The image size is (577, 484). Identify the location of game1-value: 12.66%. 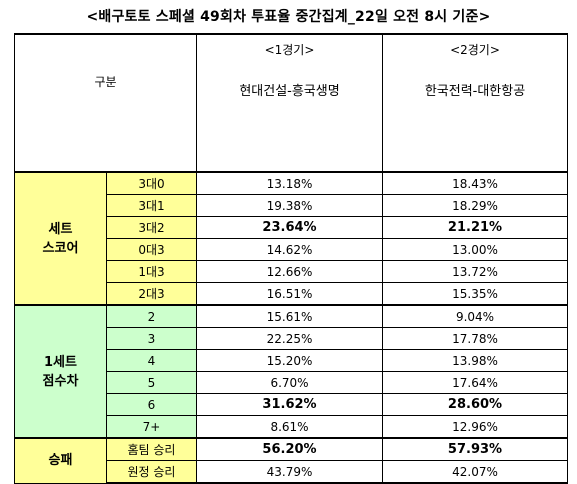
(289, 271).